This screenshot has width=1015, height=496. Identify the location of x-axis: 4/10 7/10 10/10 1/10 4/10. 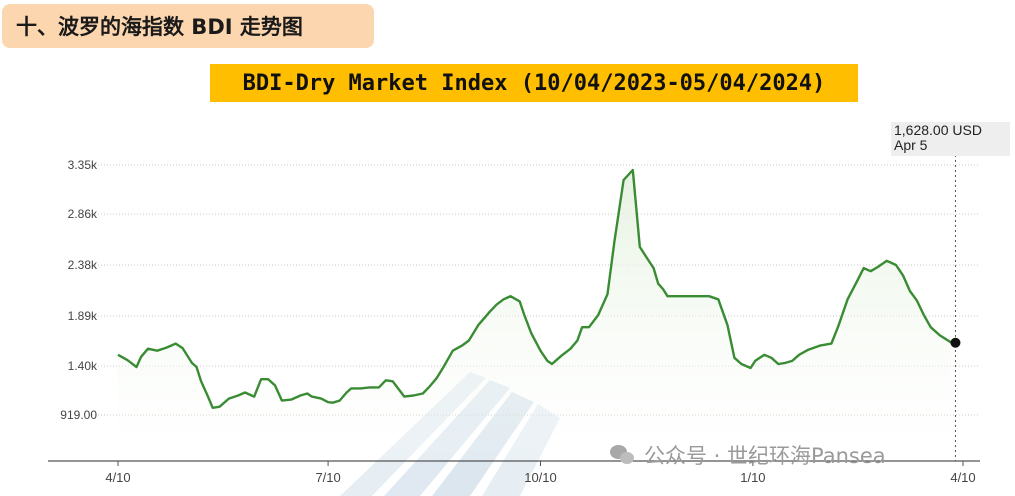
(514, 472).